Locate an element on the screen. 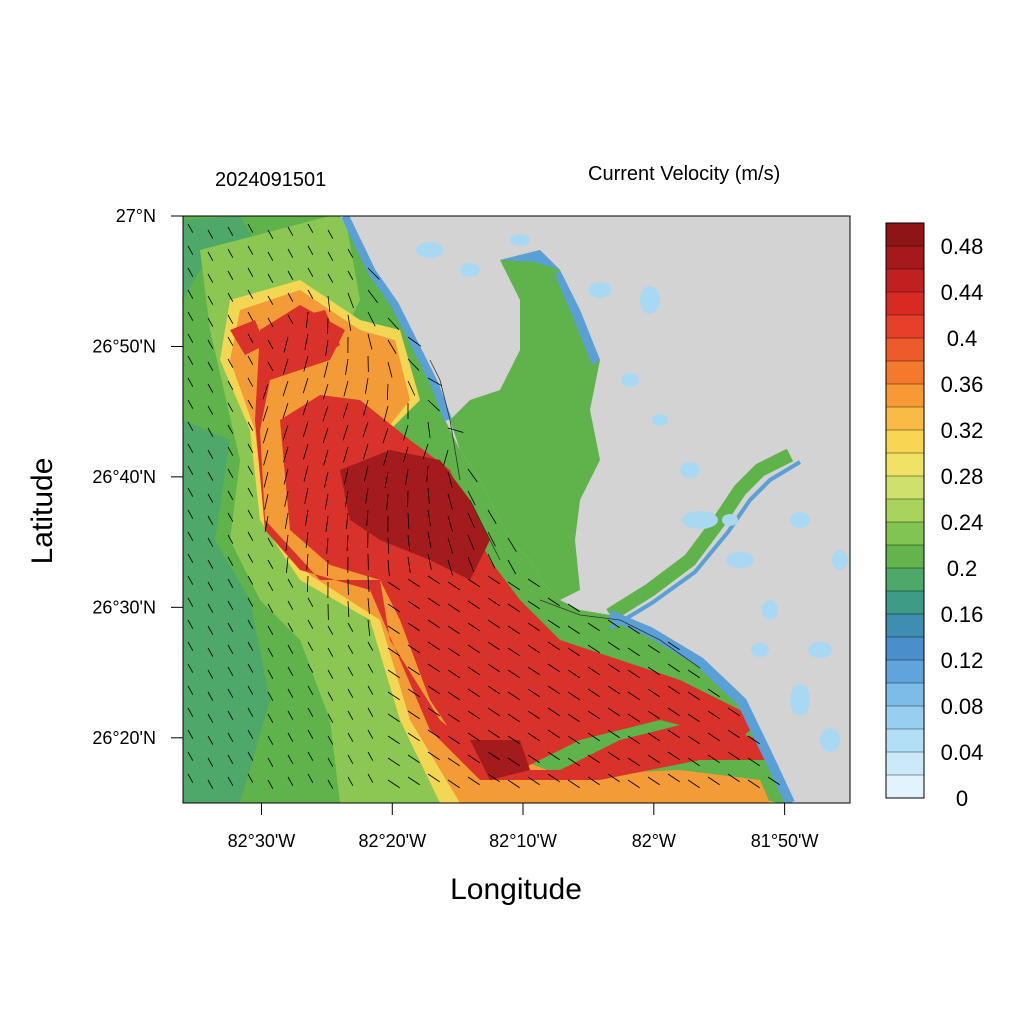 The image size is (1024, 1024). offshore-dark-green is located at coordinates (226, 611).